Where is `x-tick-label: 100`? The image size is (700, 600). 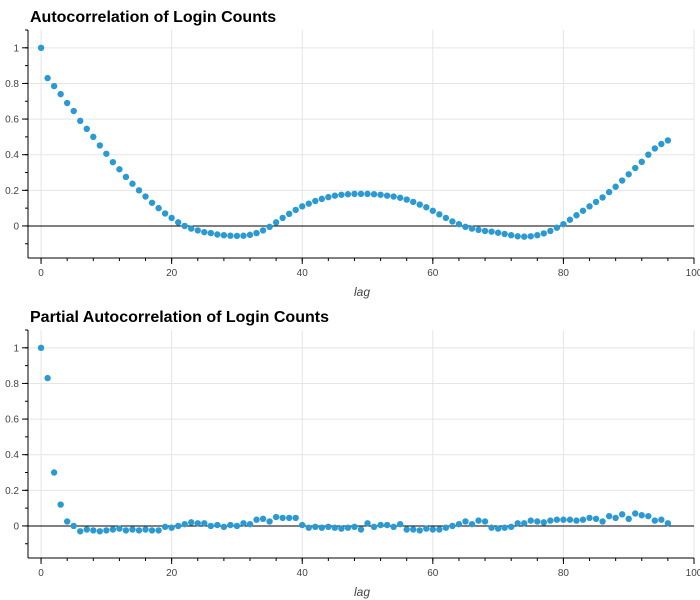
x-tick-label: 100 is located at coordinates (693, 573).